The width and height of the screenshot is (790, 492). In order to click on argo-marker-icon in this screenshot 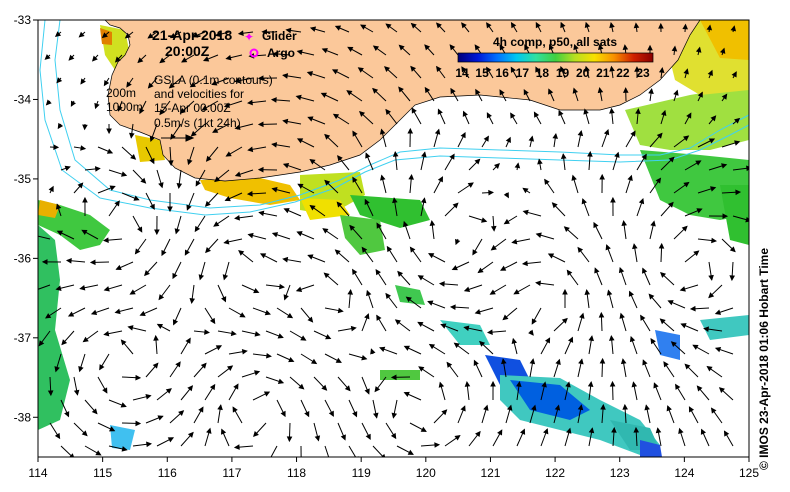, I will do `click(254, 53)`.